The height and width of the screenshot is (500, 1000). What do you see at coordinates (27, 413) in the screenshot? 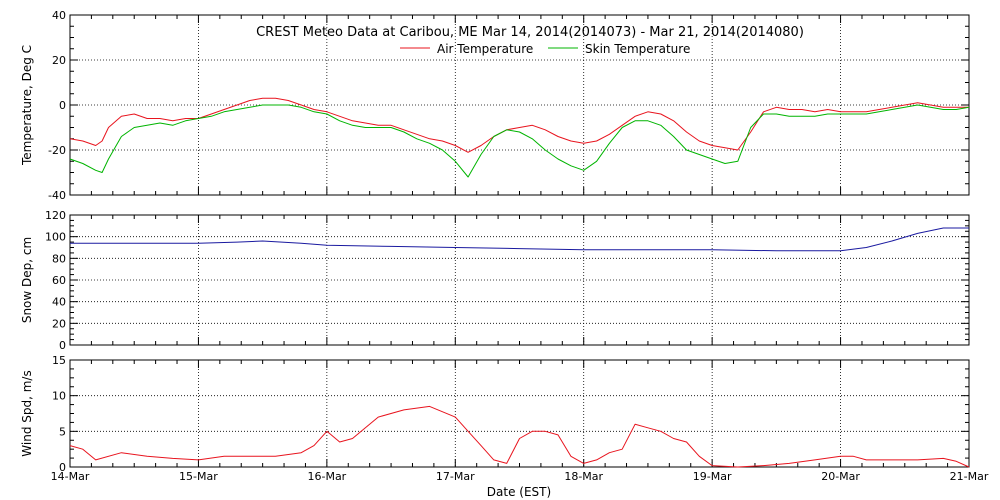
I see `wind-y-axis-title: Wind Spd, m/s` at bounding box center [27, 413].